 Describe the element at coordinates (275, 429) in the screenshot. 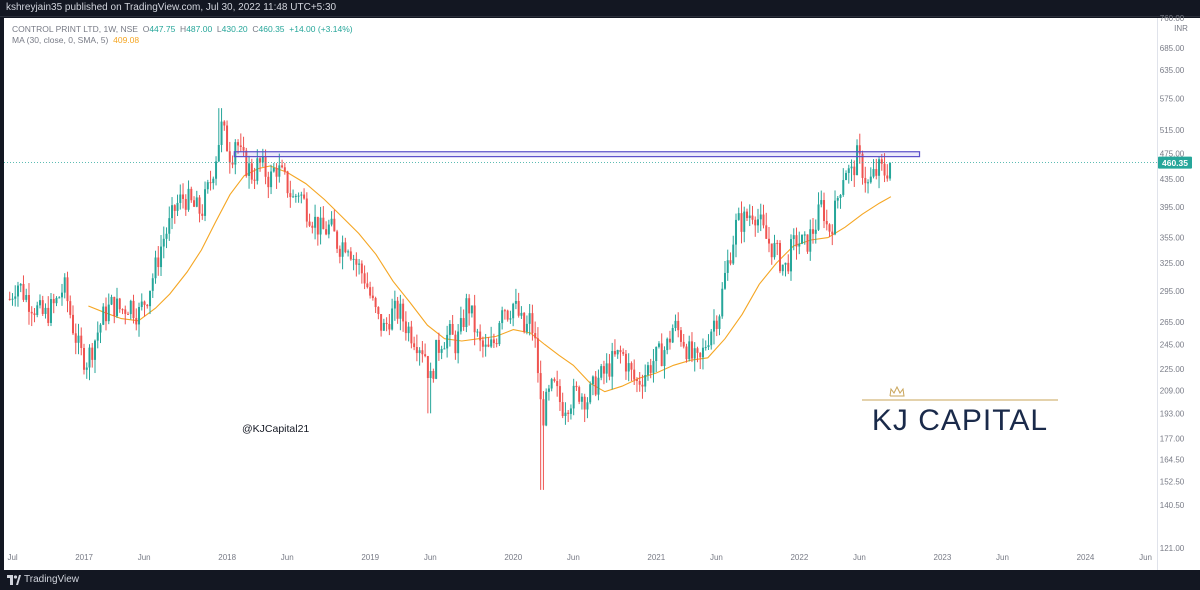

I see `watermark-handle: @KJCapital21` at that location.